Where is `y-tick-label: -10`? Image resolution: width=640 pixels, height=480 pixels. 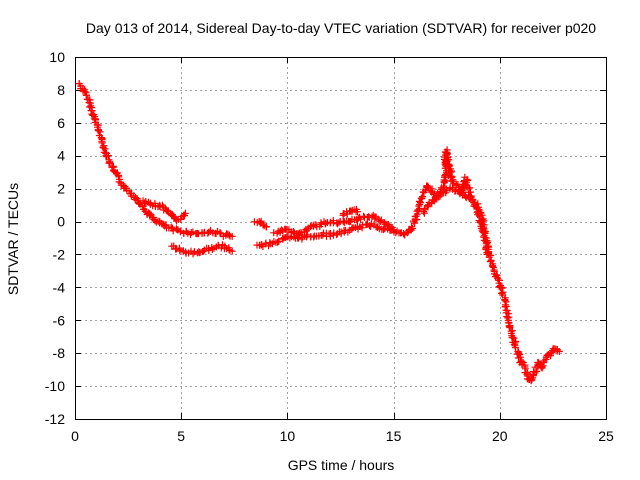 y-tick-label: -10 is located at coordinates (55, 386).